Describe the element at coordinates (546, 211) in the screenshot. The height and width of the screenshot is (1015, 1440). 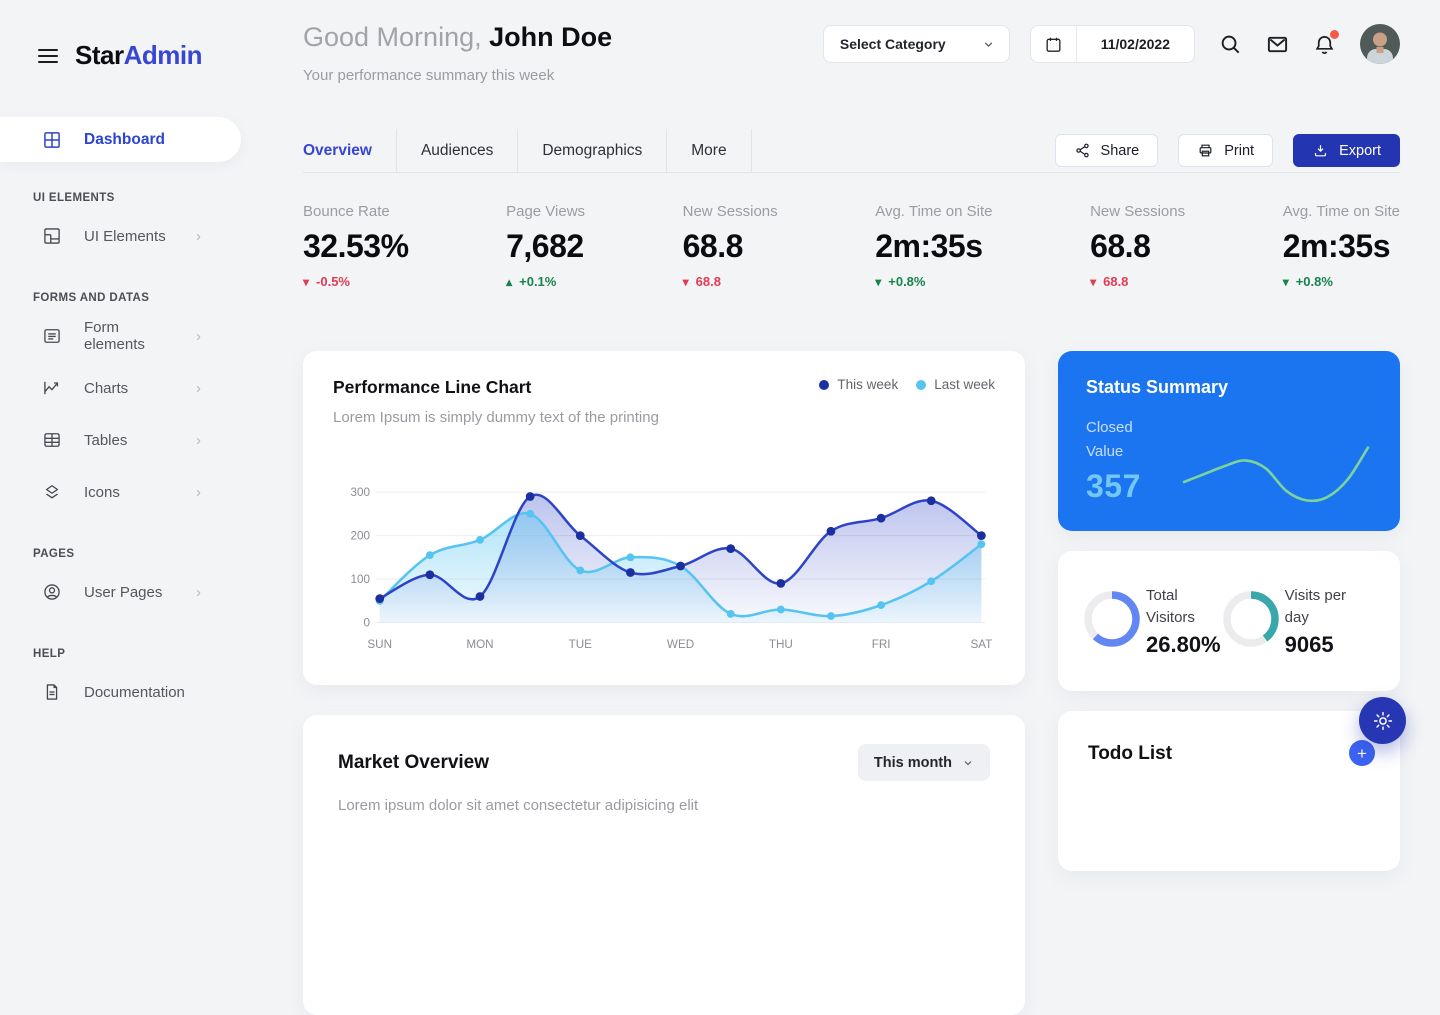
I see `stat-label: Page Views` at that location.